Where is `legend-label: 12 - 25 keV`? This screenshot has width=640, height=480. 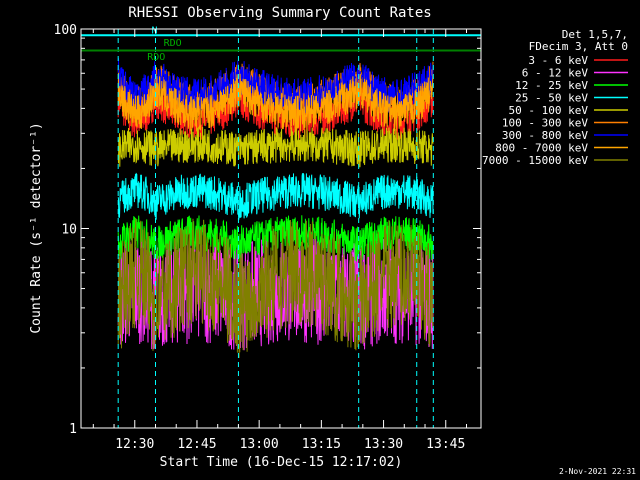
legend-label: 12 - 25 keV is located at coordinates (551, 85).